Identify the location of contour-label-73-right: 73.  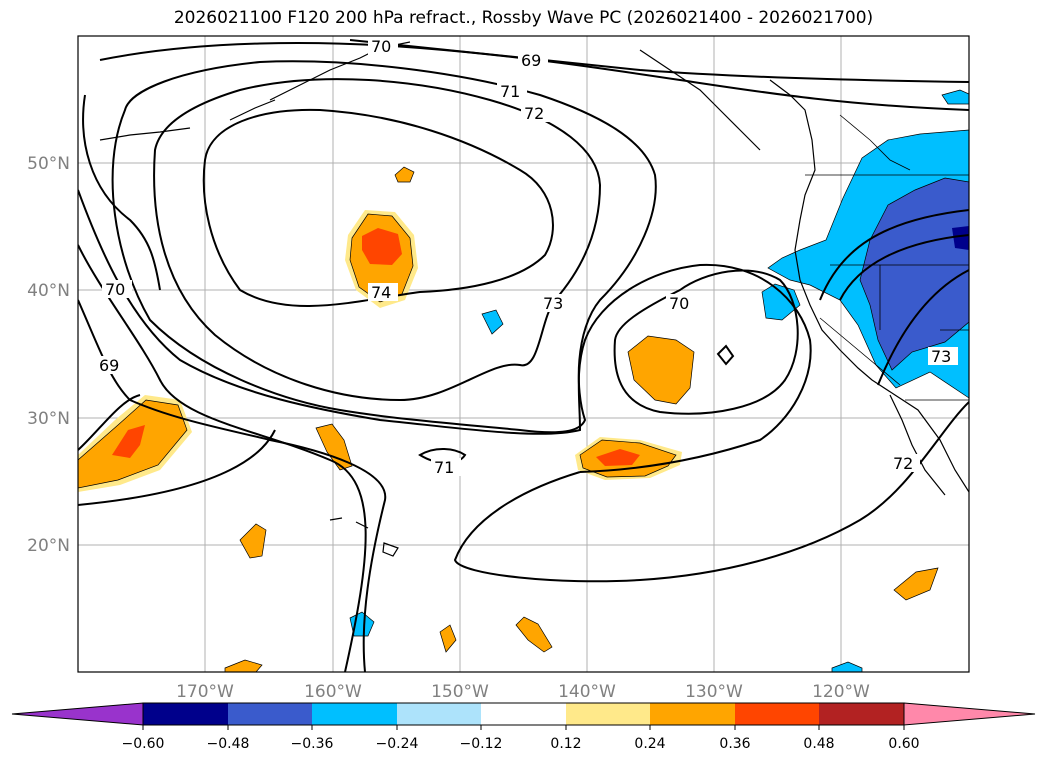
(941, 356).